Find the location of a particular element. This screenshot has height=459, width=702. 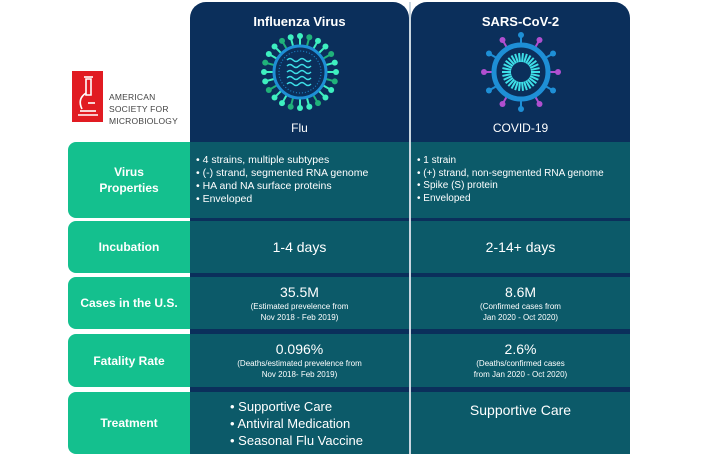

column-title: SARS-CoV-2 is located at coordinates (520, 21).